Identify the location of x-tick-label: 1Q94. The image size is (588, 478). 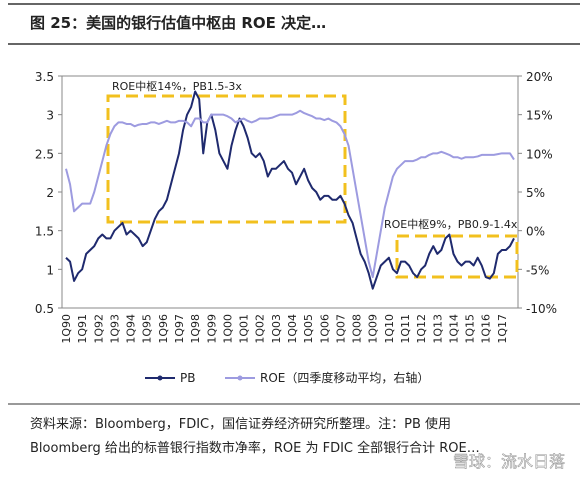
(131, 329).